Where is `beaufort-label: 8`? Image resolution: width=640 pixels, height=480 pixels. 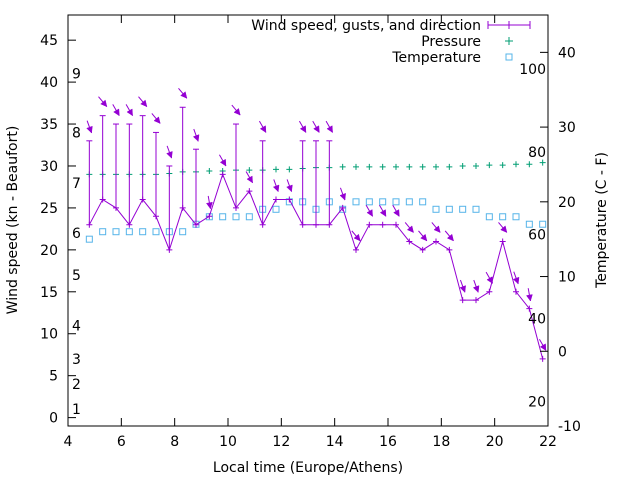
beaufort-label: 8 is located at coordinates (76, 133).